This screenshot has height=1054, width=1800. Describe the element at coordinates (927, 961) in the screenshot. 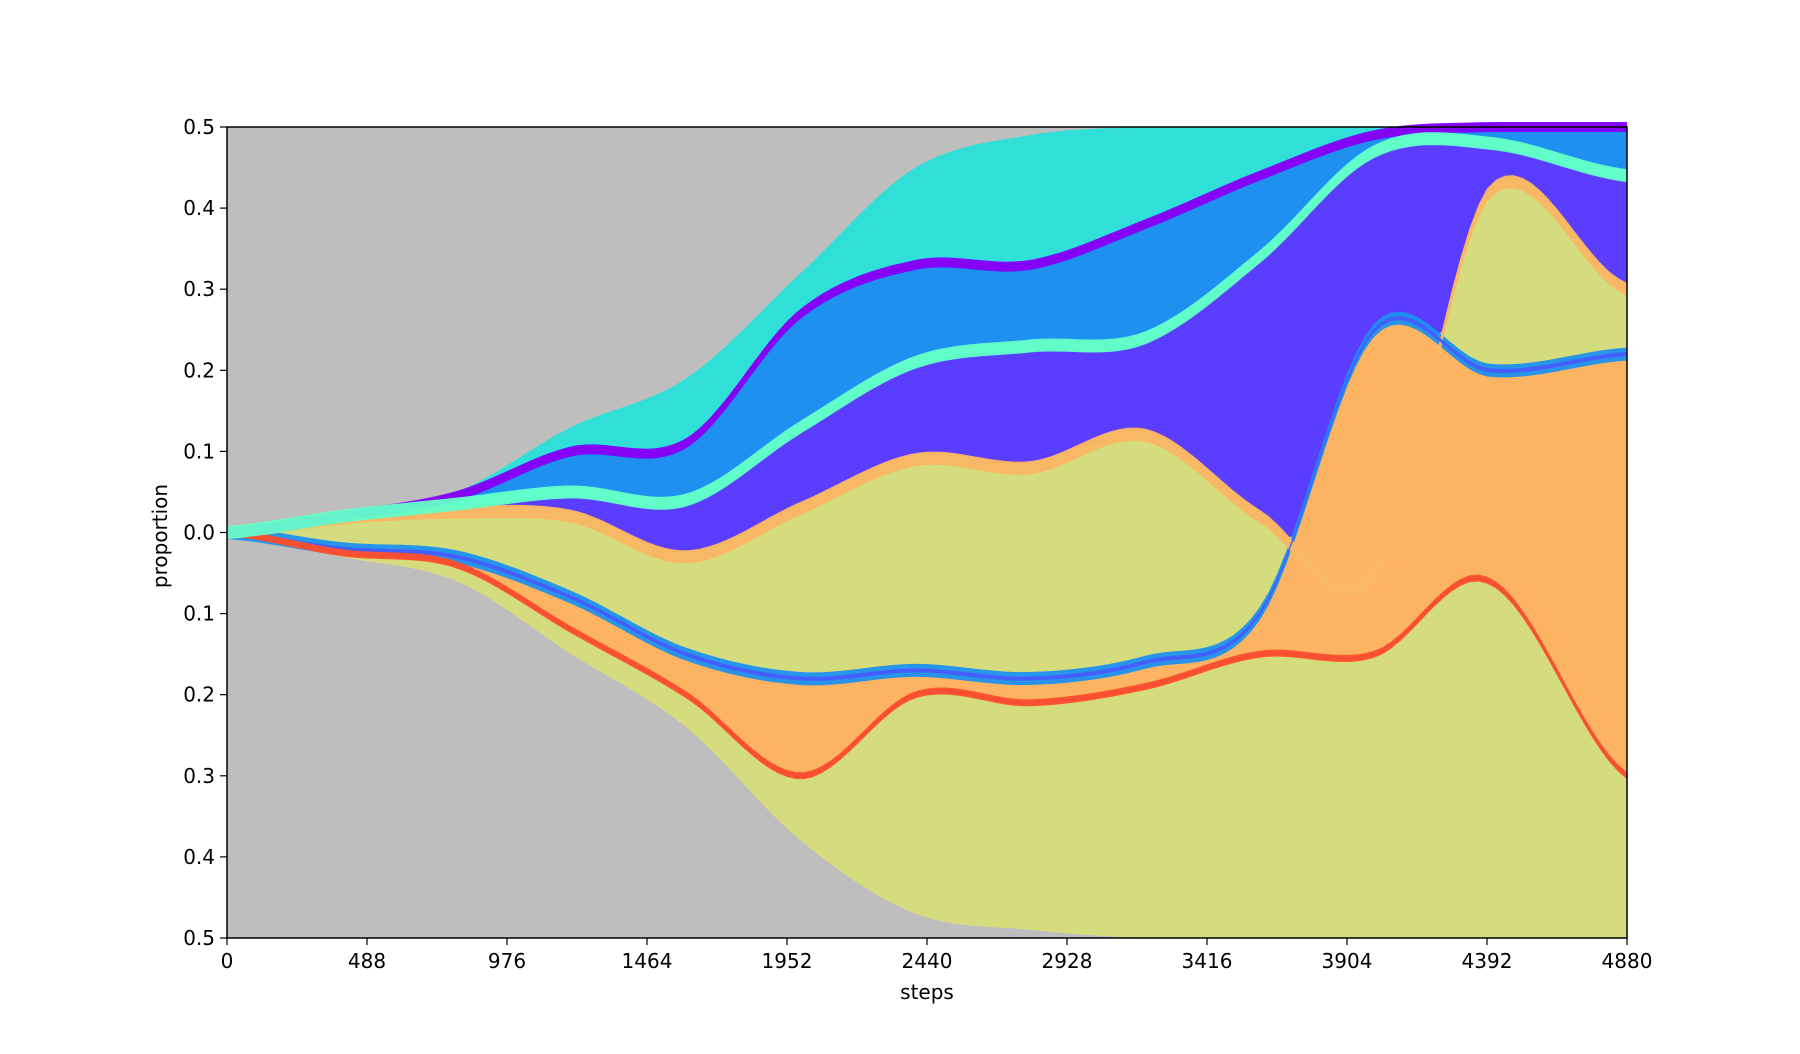

I see `x-tick-label: 2440` at that location.